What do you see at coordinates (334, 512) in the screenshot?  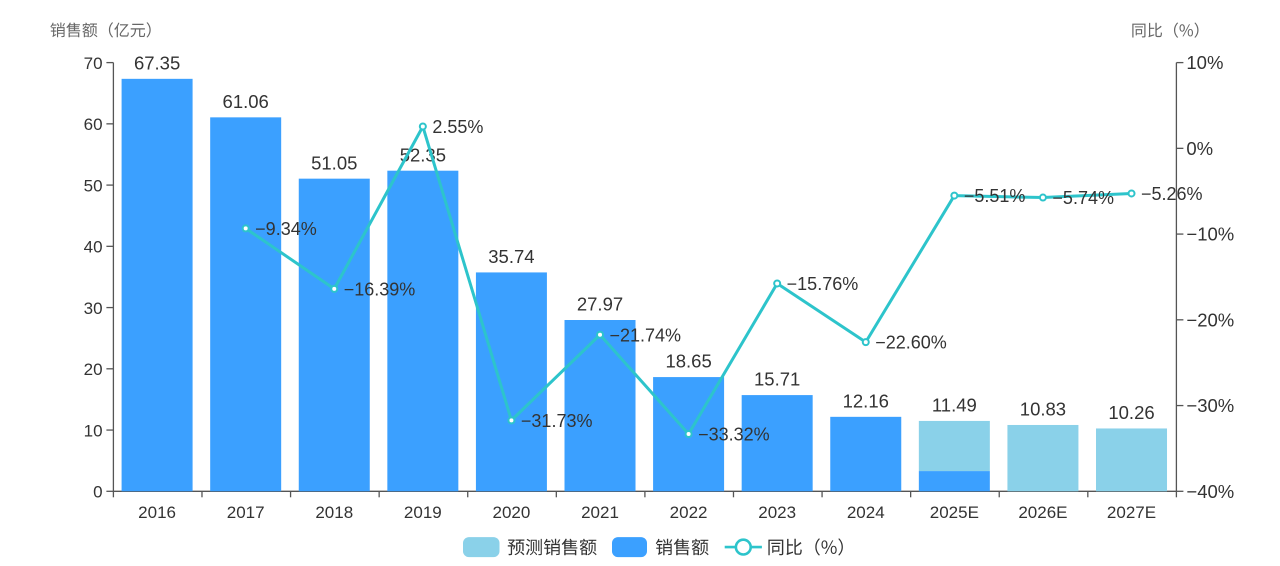 I see `svg-text: 2018` at bounding box center [334, 512].